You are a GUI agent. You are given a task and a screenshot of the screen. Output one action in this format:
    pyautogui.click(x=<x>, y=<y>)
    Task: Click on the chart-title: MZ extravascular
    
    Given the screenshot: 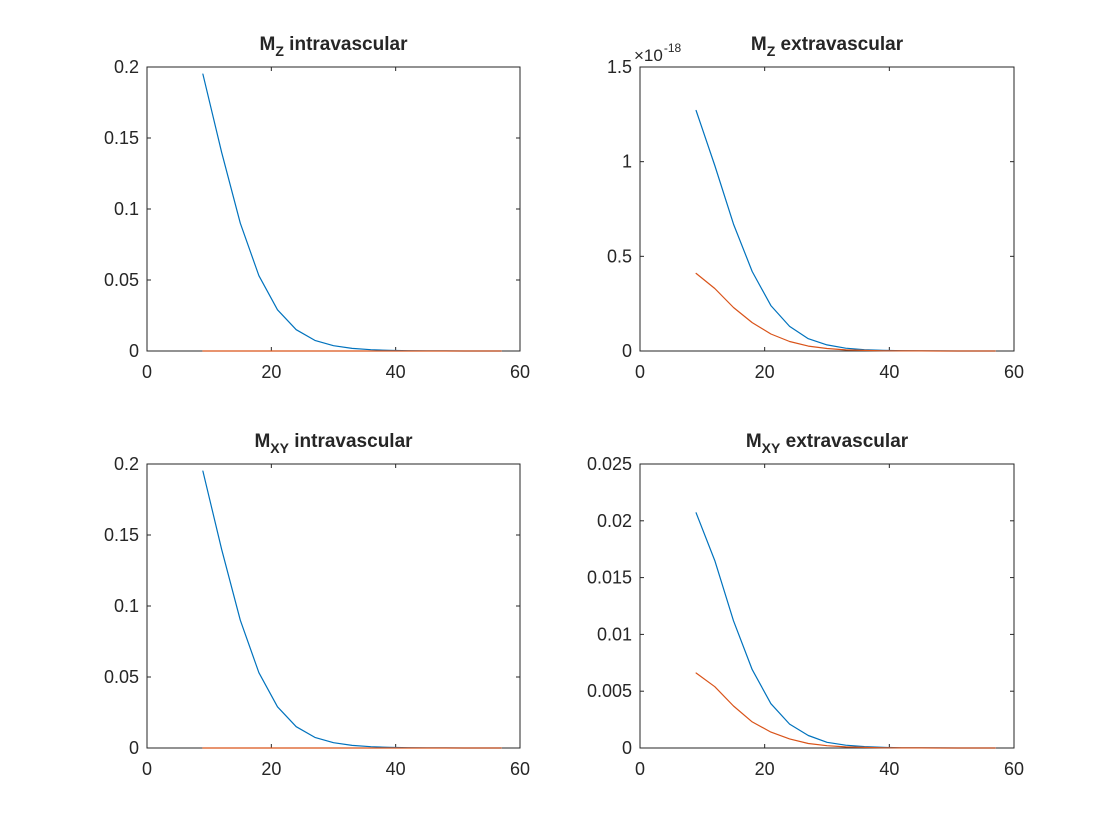 What is the action you would take?
    pyautogui.click(x=827, y=46)
    